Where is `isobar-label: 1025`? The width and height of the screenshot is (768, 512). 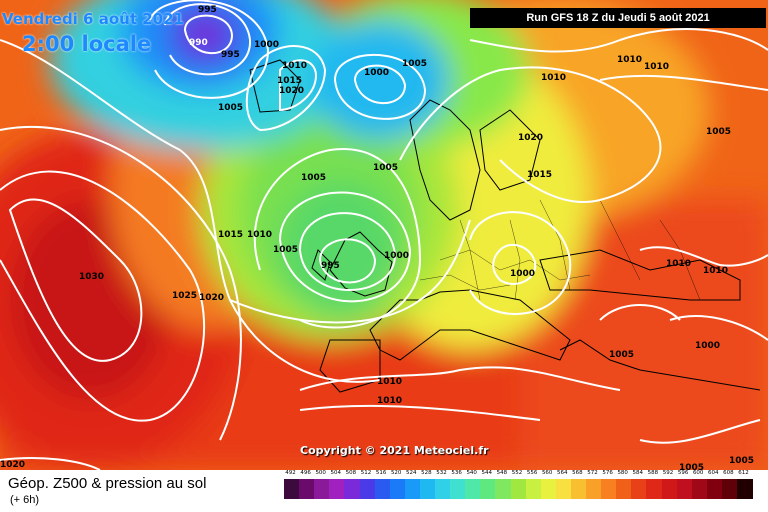
isobar-label: 1025 is located at coordinates (184, 296).